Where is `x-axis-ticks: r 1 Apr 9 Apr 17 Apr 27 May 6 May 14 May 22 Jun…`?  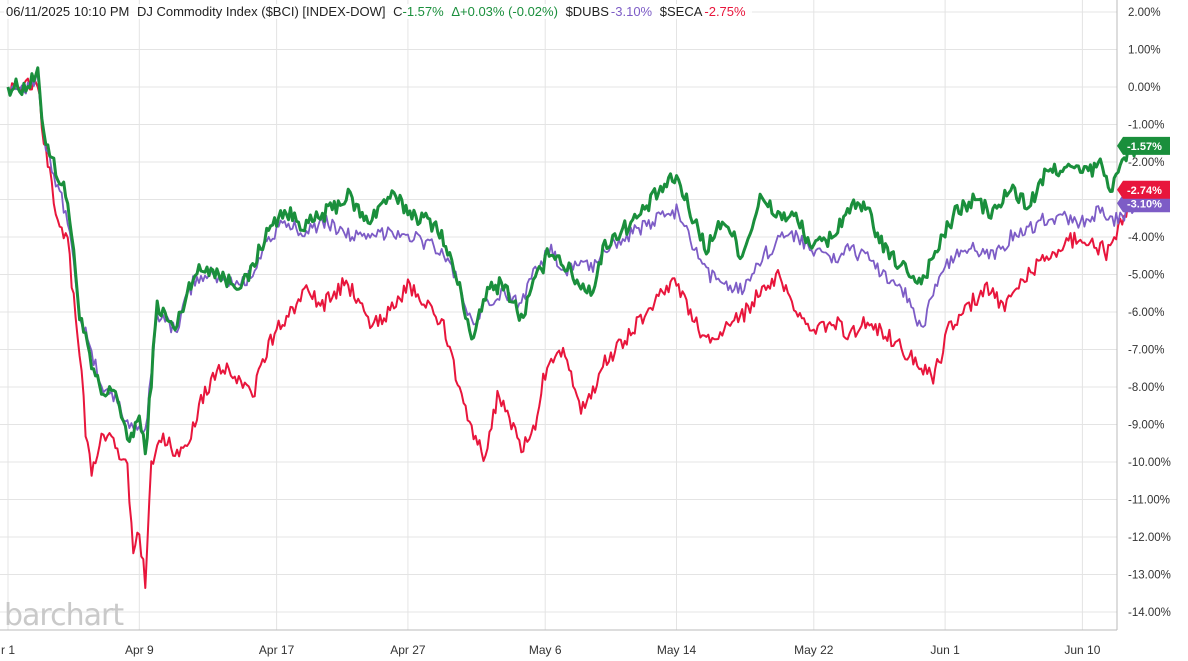 x-axis-ticks: r 1 Apr 9 Apr 17 Apr 27 May 6 May 14 May 22 Jun… is located at coordinates (551, 650).